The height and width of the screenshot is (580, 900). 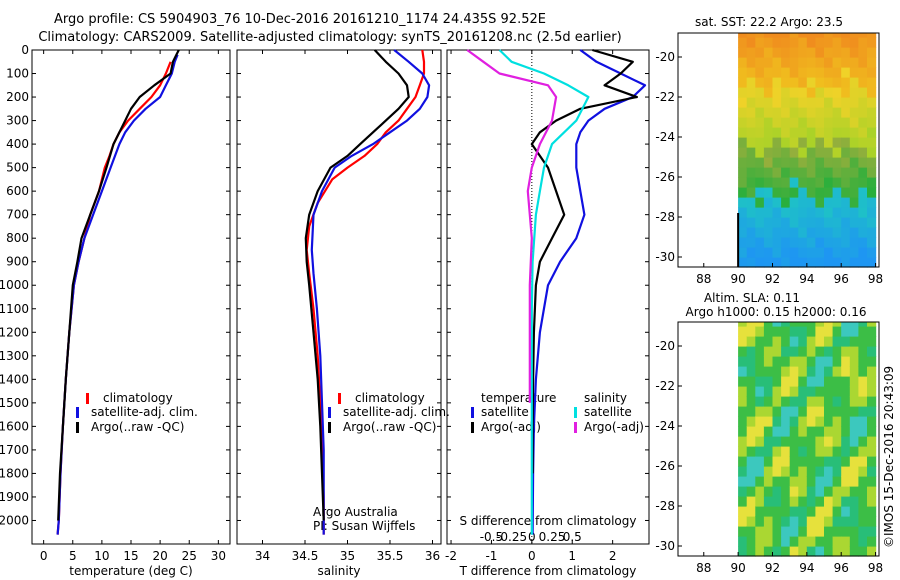 What do you see at coordinates (841, 279) in the screenshot?
I see `sst-map-xtick-label: 96` at bounding box center [841, 279].